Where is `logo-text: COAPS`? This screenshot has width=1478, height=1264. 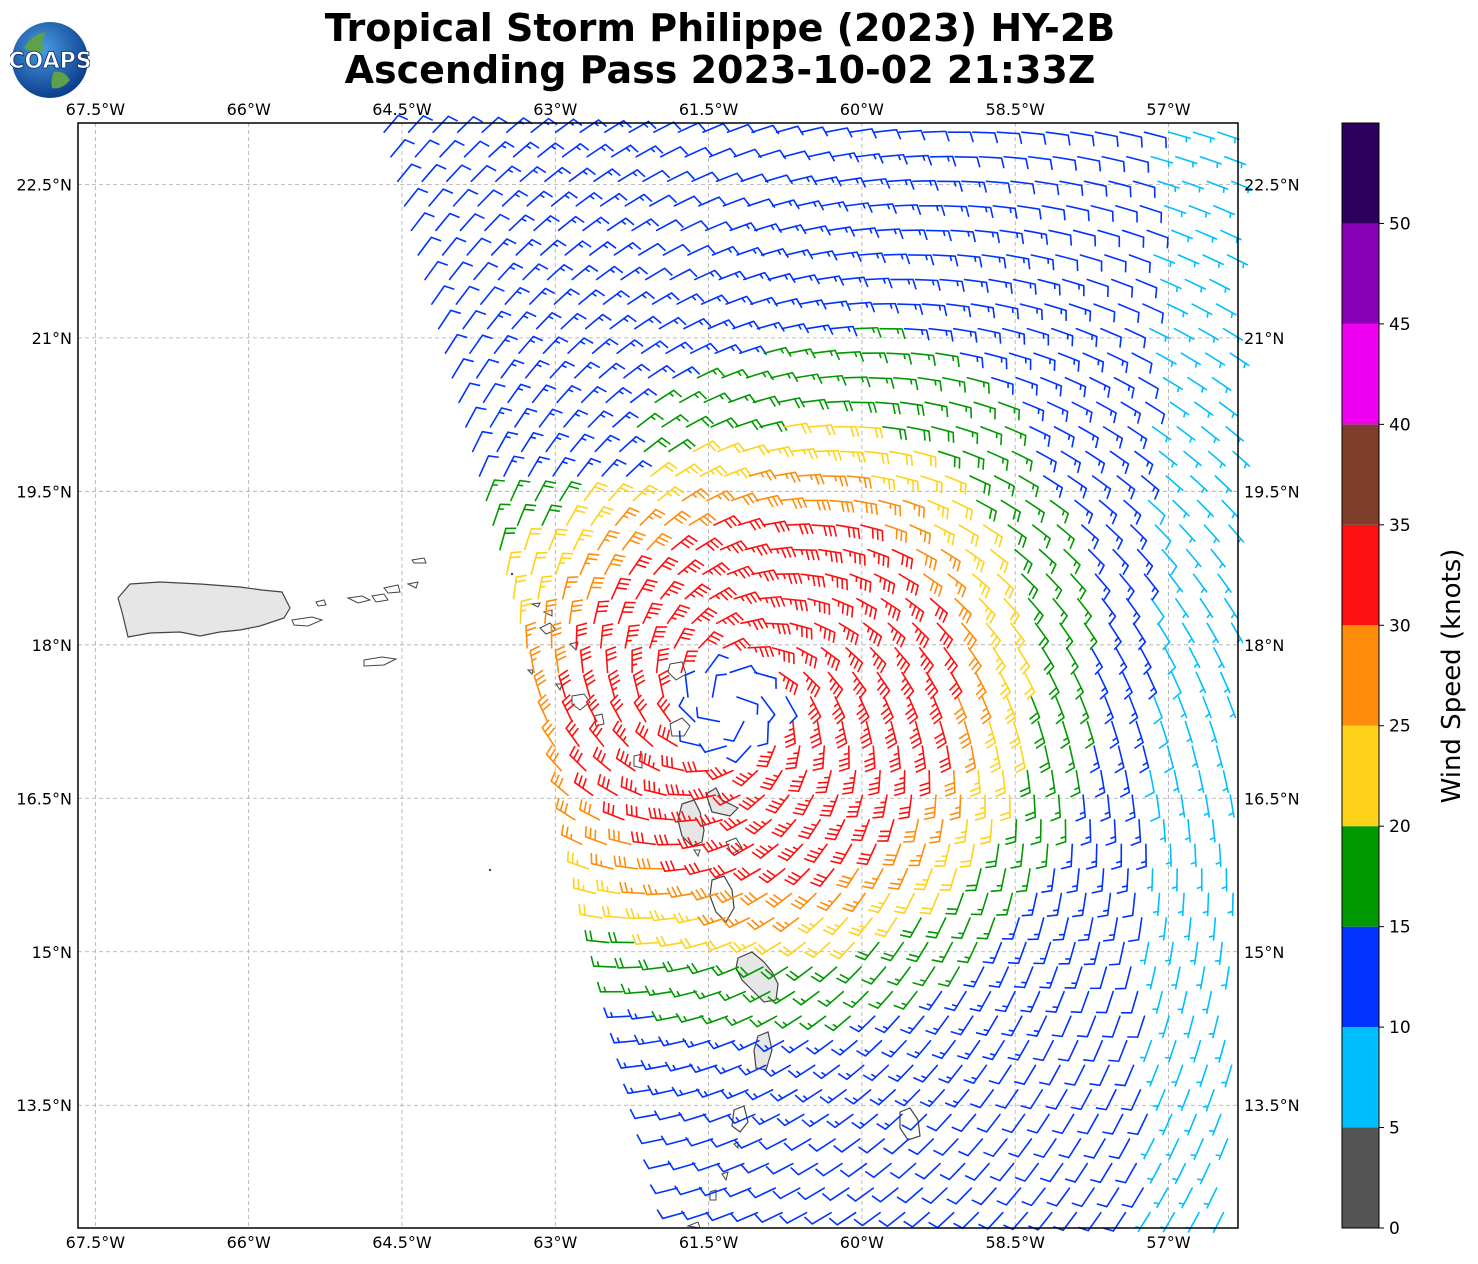 logo-text: COAPS is located at coordinates (50, 61).